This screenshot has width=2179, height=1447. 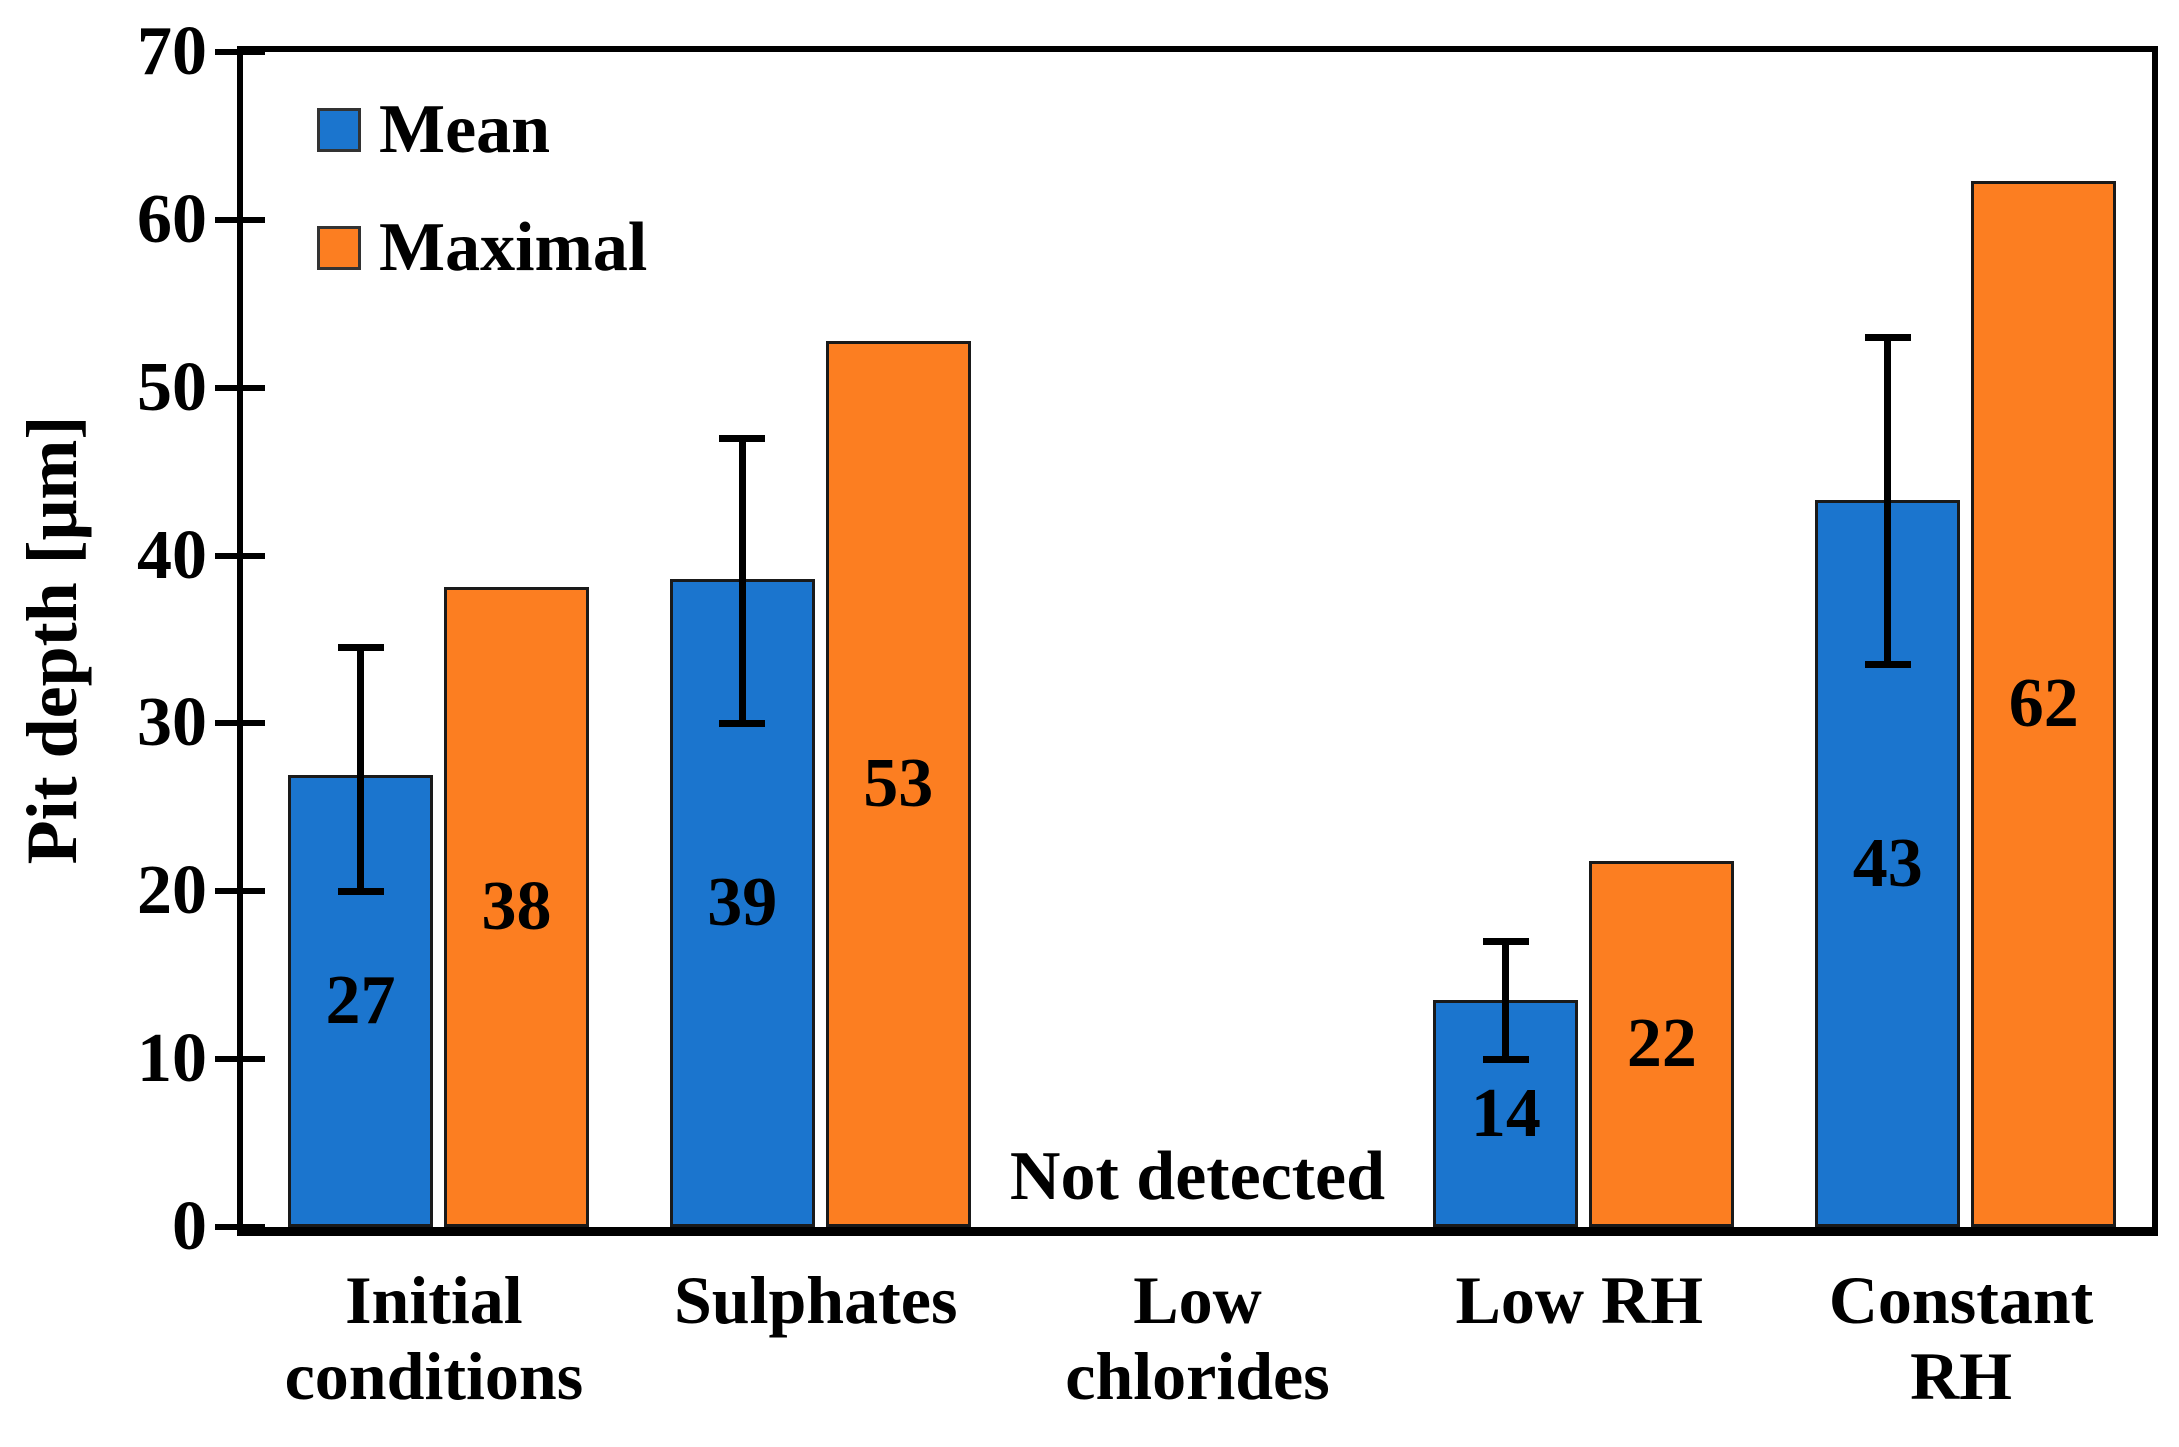 What do you see at coordinates (1505, 1113) in the screenshot?
I see `bar-value-label-mean-low-rh: 14` at bounding box center [1505, 1113].